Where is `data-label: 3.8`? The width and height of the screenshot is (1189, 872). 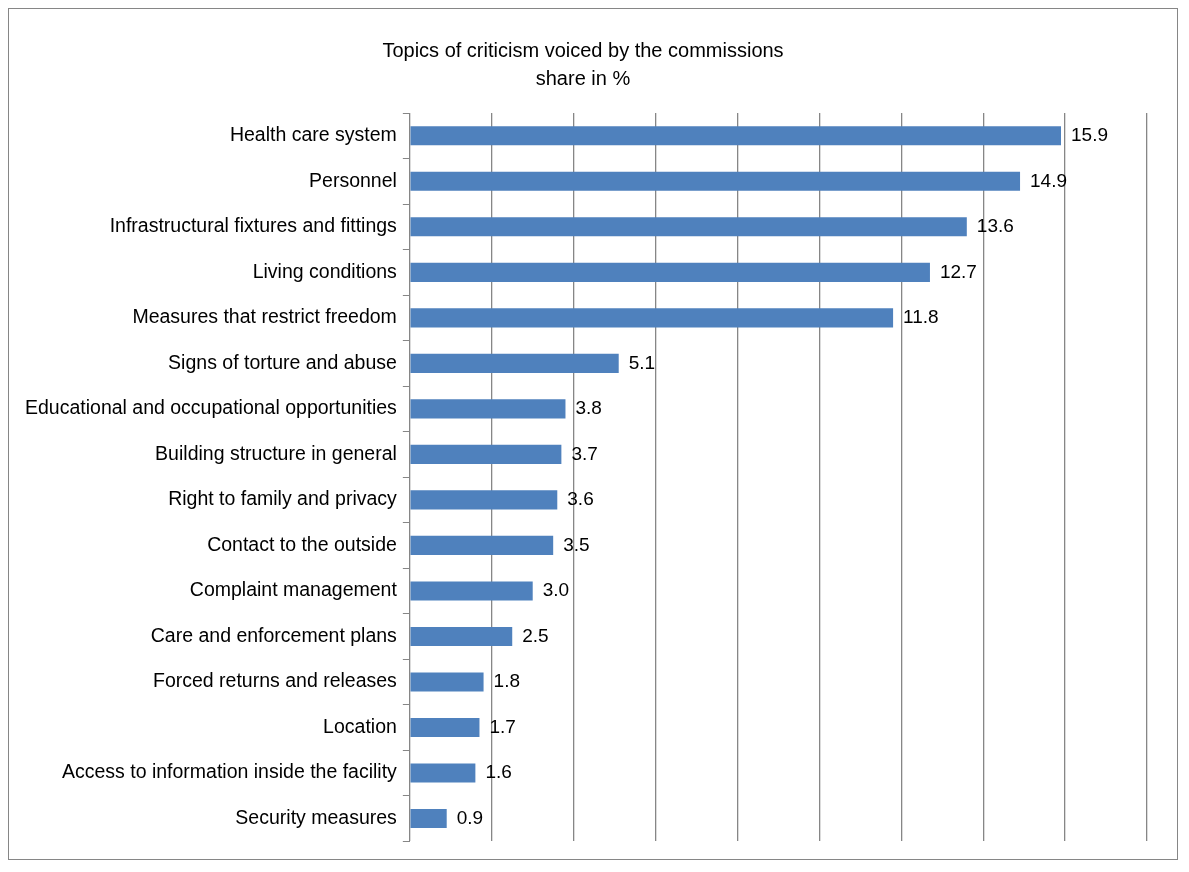
data-label: 3.8 is located at coordinates (588, 408).